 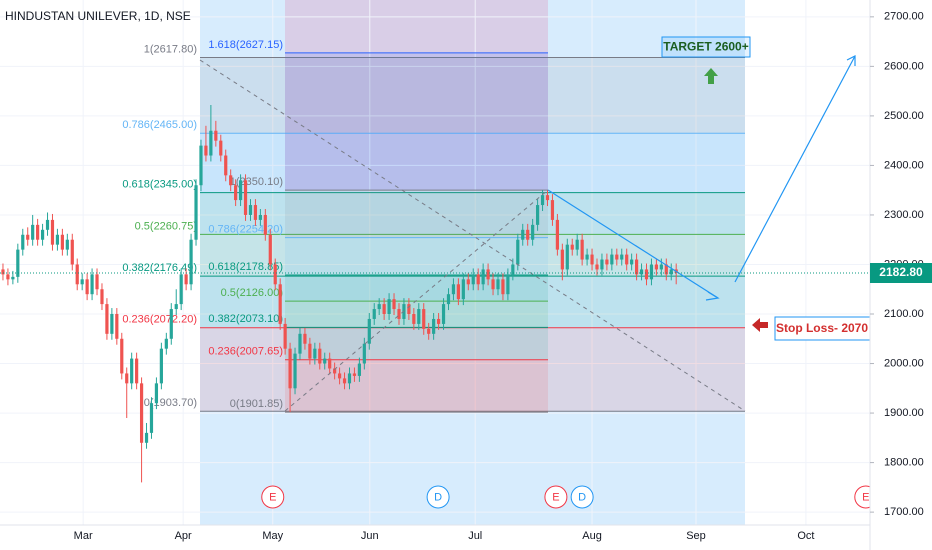 What do you see at coordinates (252, 293) in the screenshot?
I see `fib-level-label: 0.5(2126.00)` at bounding box center [252, 293].